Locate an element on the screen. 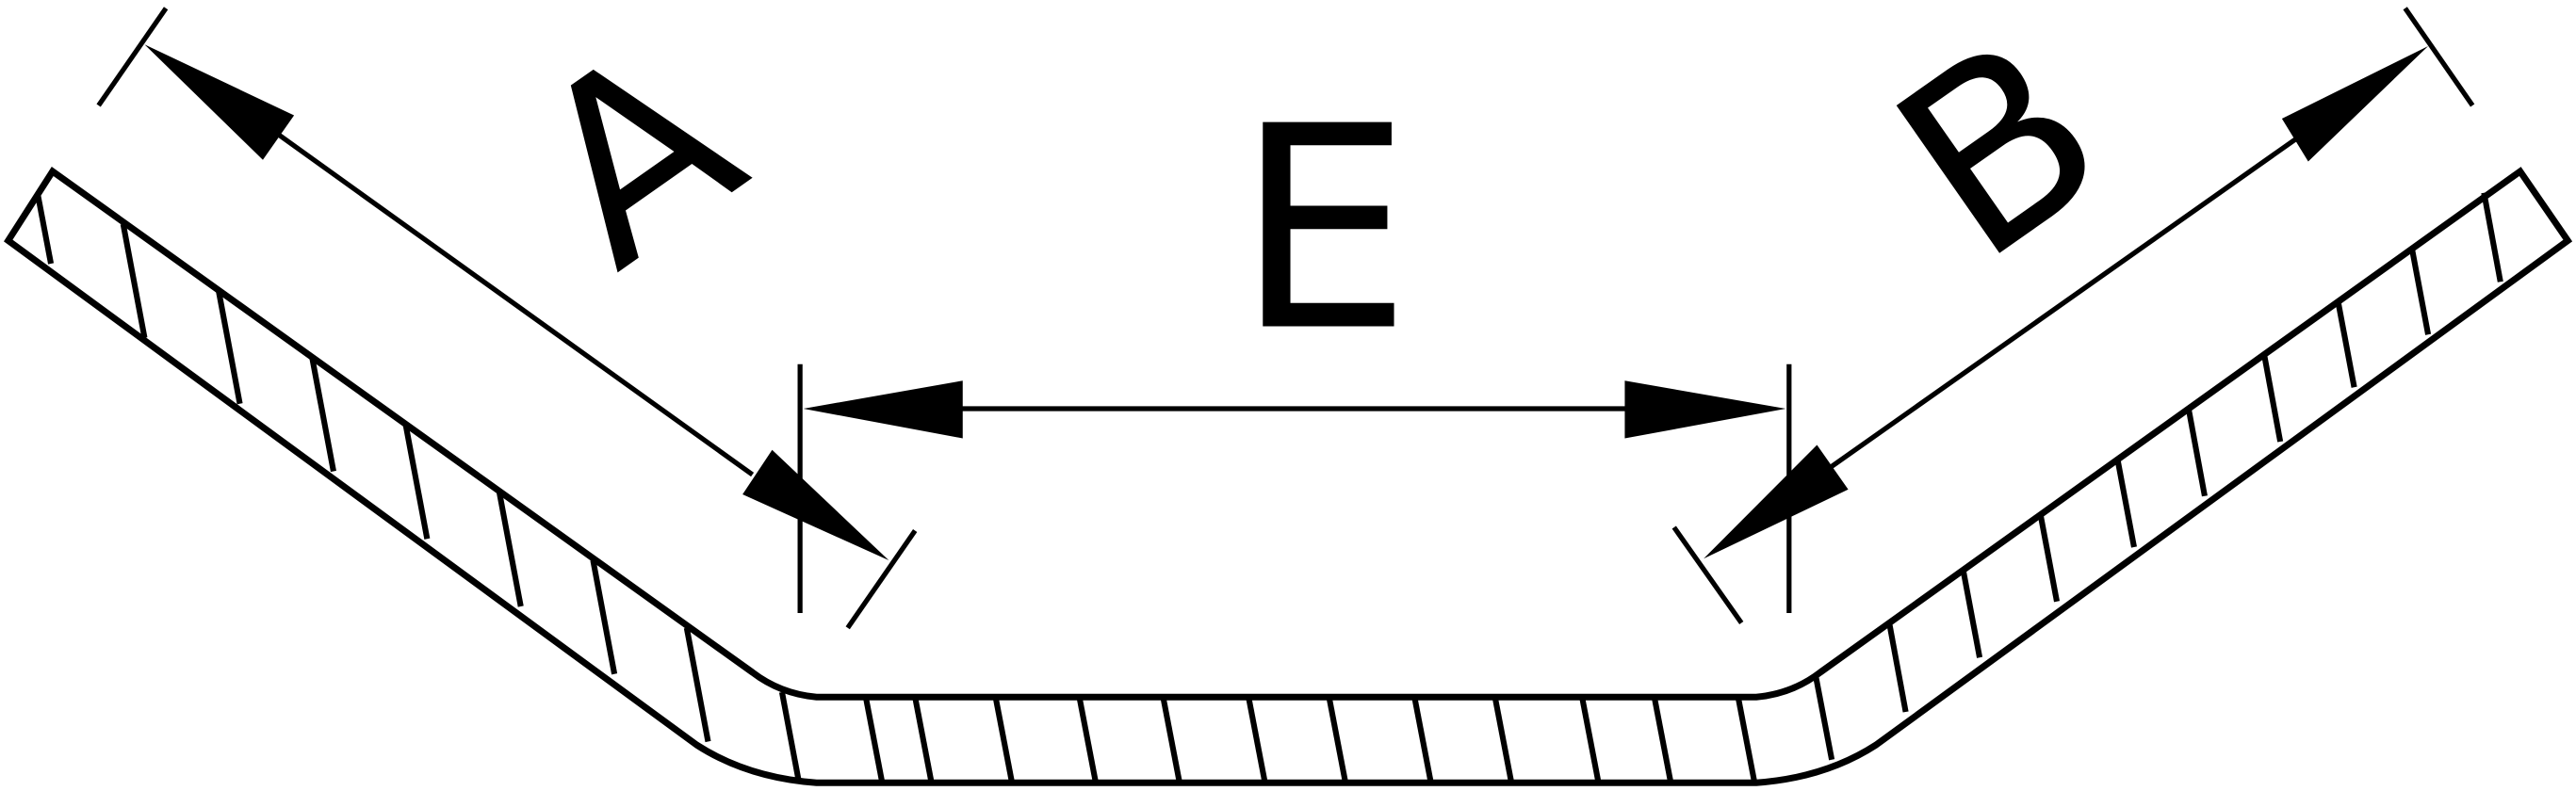  label-e: E is located at coordinates (1323, 231).